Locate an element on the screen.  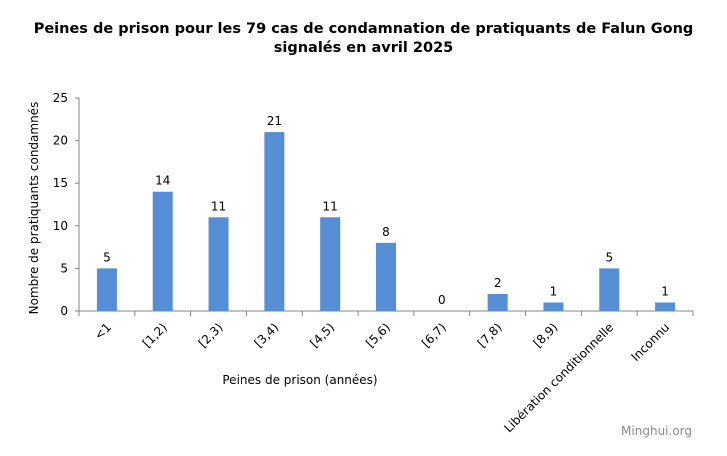
x-tick-label: [2,3) is located at coordinates (211, 335).